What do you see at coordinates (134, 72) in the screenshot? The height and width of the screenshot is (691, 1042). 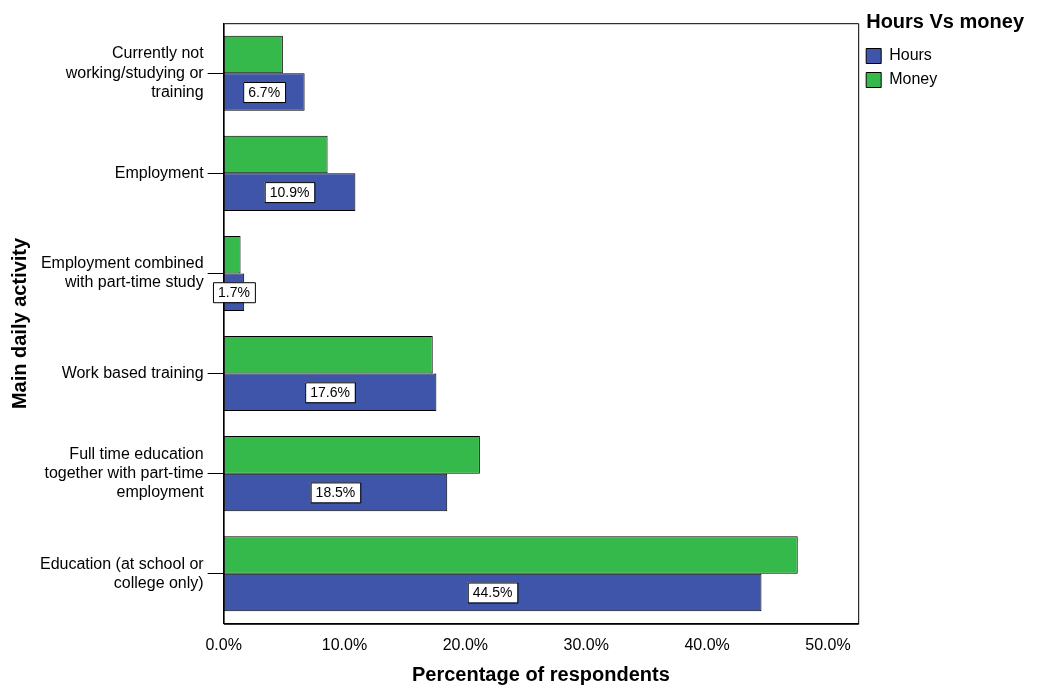 I see `y-tick-label: Currently not working/studying or training` at bounding box center [134, 72].